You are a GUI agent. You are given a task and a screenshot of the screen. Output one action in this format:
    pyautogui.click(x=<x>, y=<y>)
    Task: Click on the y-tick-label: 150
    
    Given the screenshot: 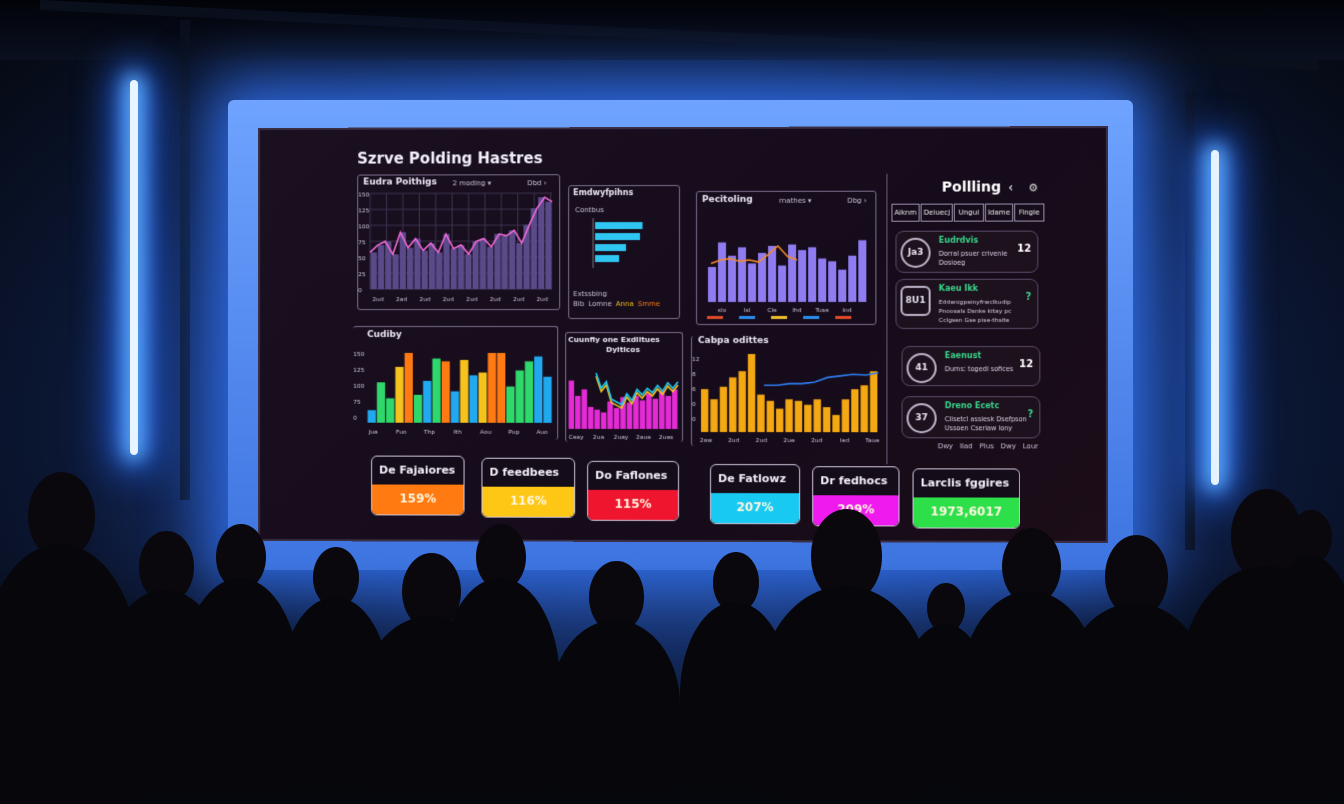 What is the action you would take?
    pyautogui.click(x=364, y=194)
    